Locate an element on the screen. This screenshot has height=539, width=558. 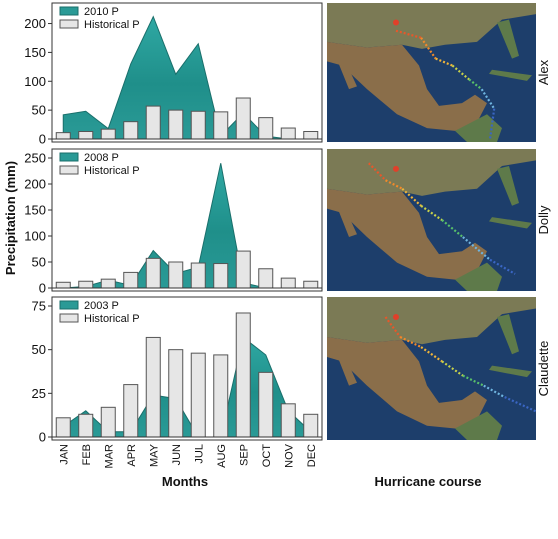
hurricane-map-dolly is located at coordinates (431, 220).